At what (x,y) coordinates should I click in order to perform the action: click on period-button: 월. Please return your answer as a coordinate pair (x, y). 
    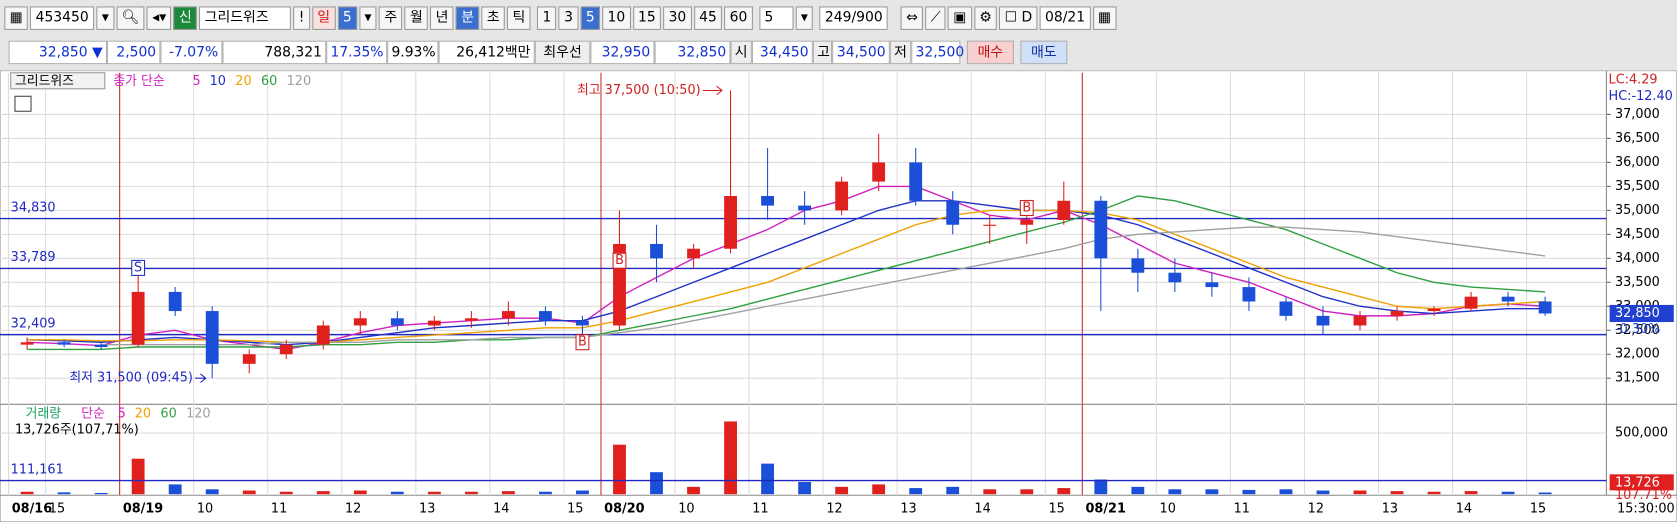
    Looking at the image, I should click on (416, 18).